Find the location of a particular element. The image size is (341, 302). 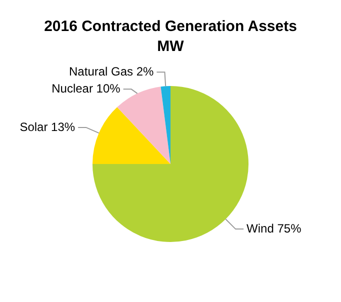

chart-title: 2016 Contracted Generation Assets is located at coordinates (170, 27).